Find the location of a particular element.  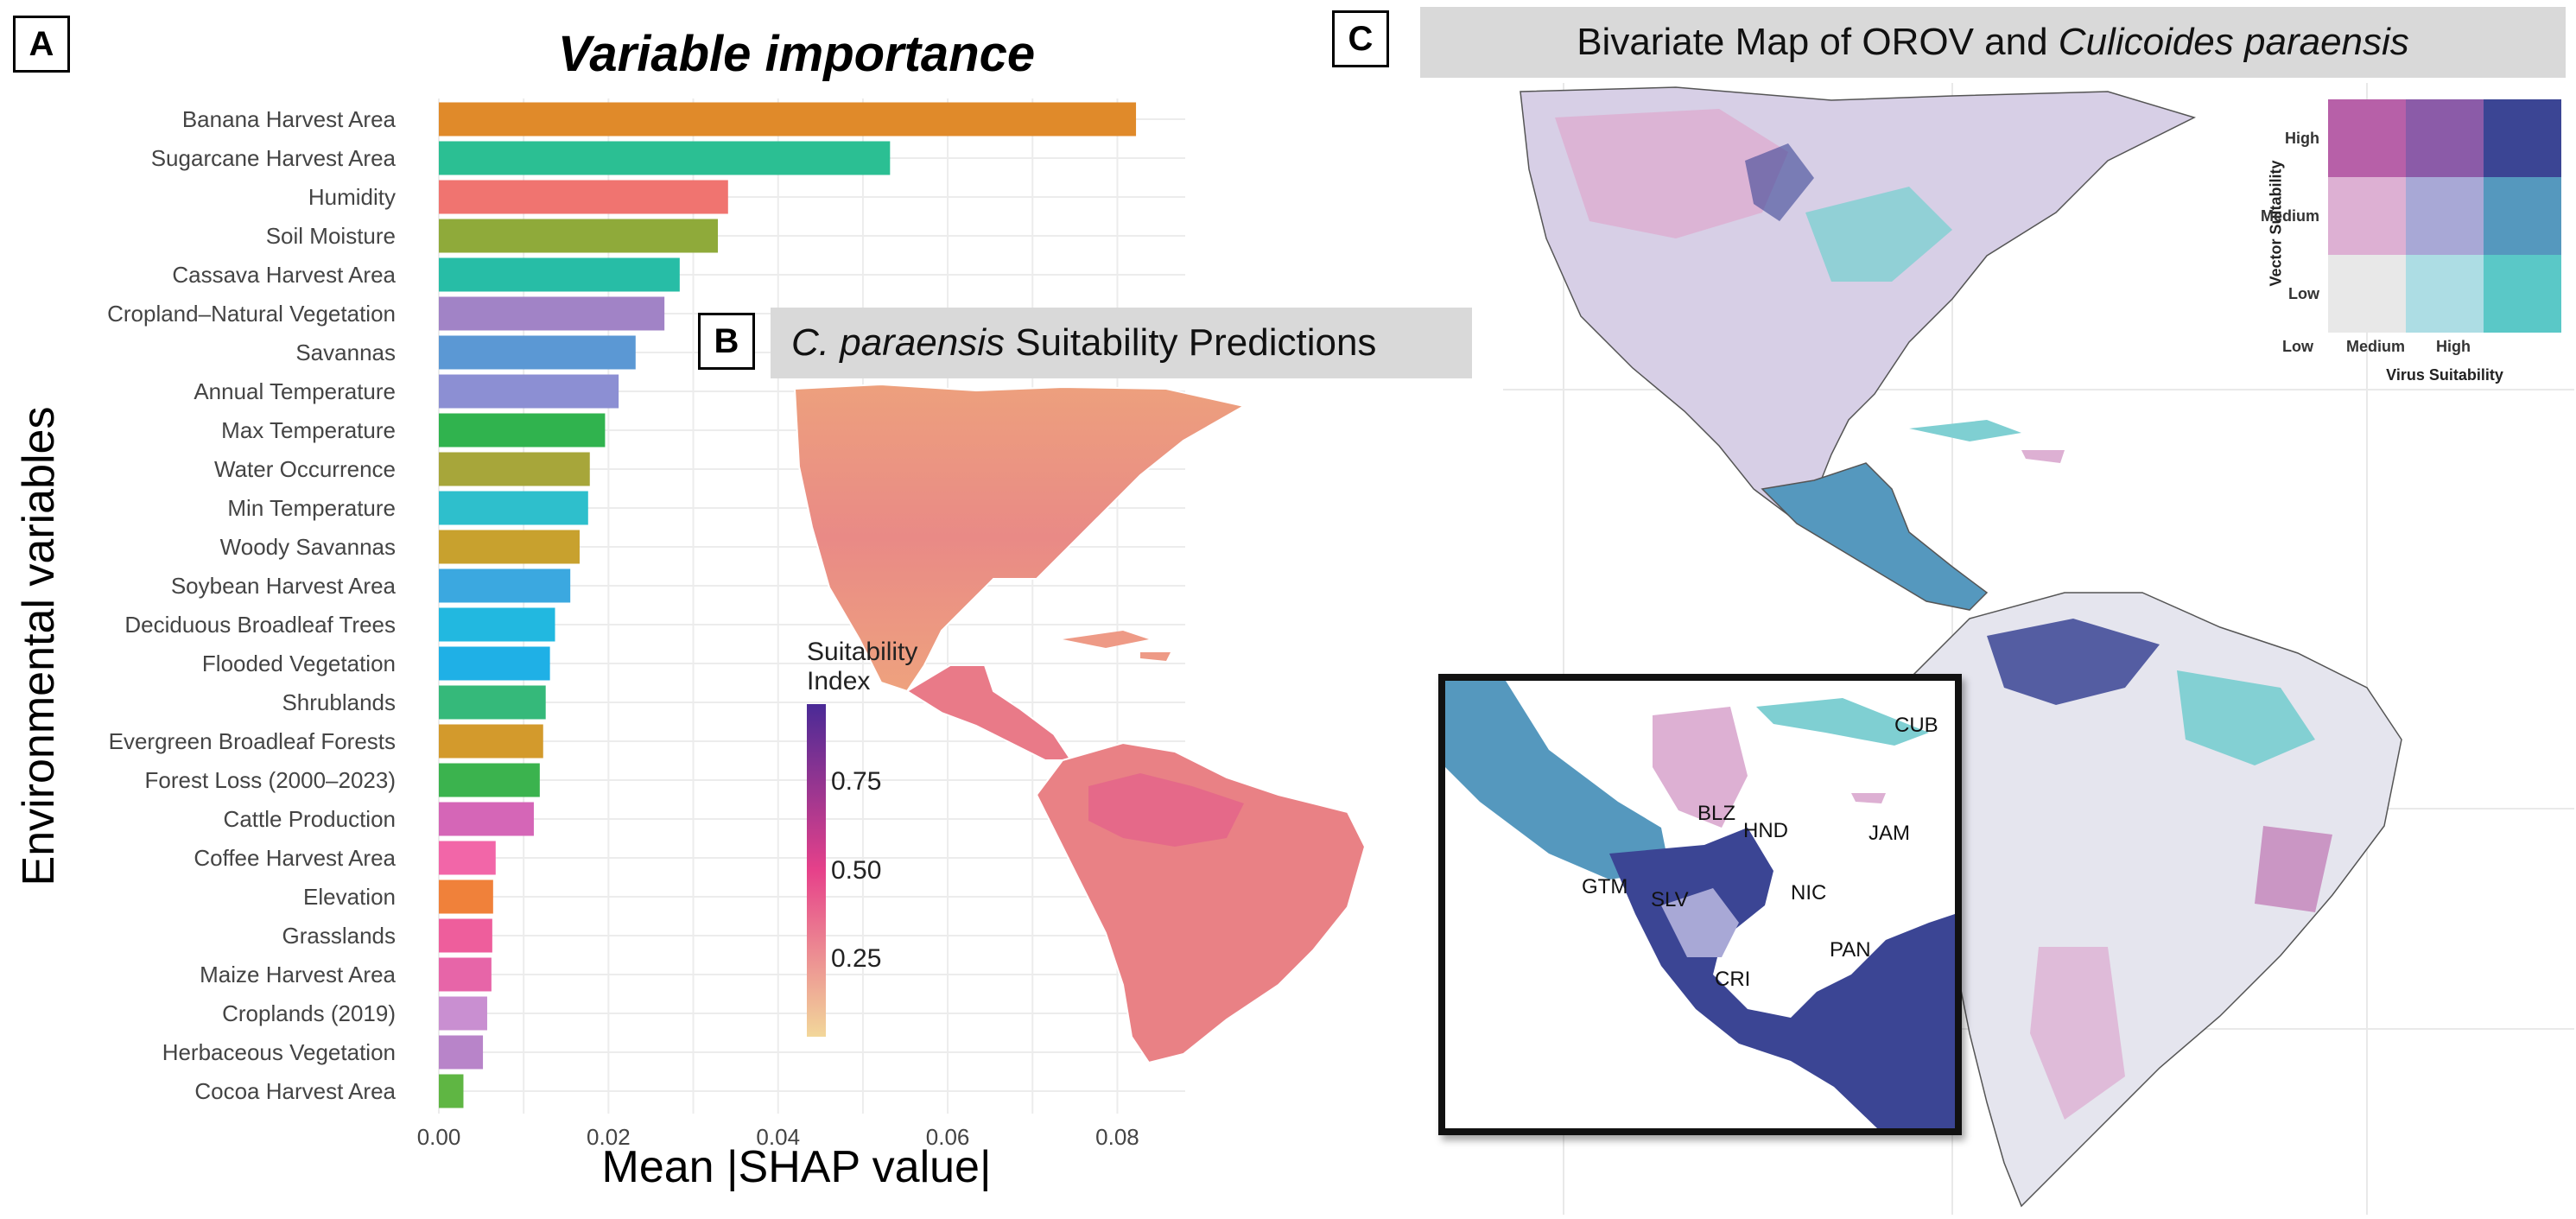

category-label-19: Coffee Harvest Area is located at coordinates (295, 858).